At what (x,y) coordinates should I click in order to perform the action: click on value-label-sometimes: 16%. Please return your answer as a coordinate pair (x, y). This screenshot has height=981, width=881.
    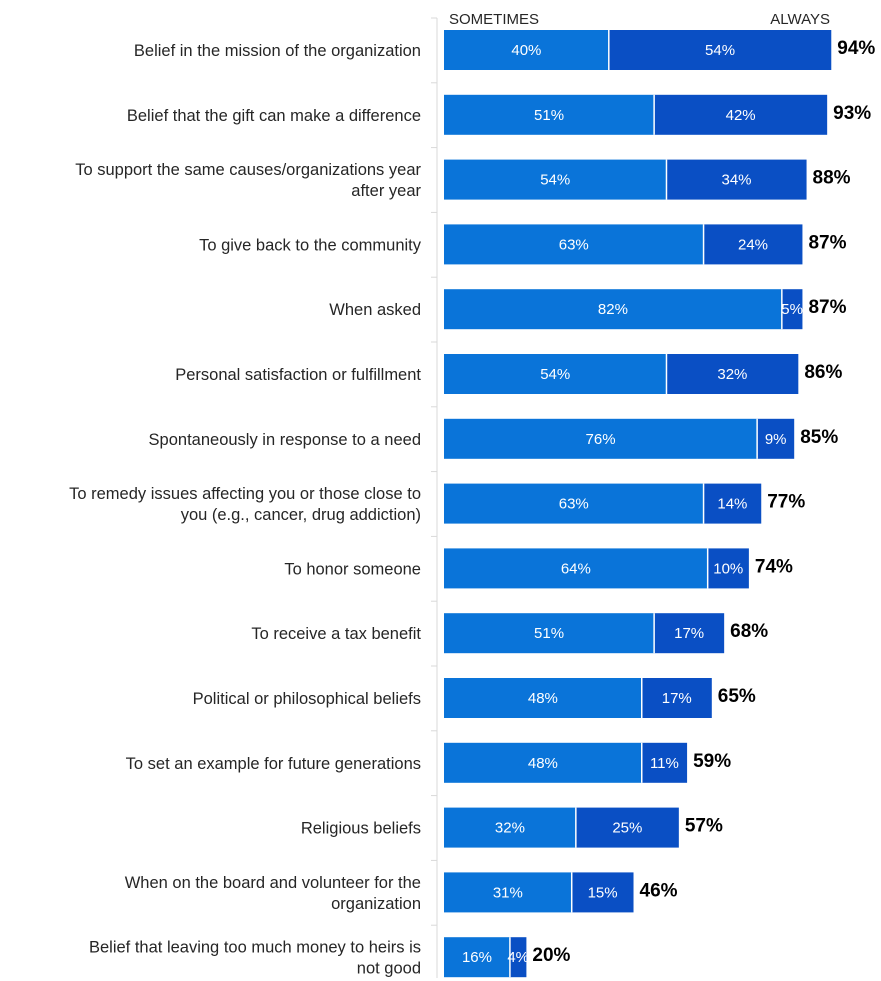
    Looking at the image, I should click on (477, 957).